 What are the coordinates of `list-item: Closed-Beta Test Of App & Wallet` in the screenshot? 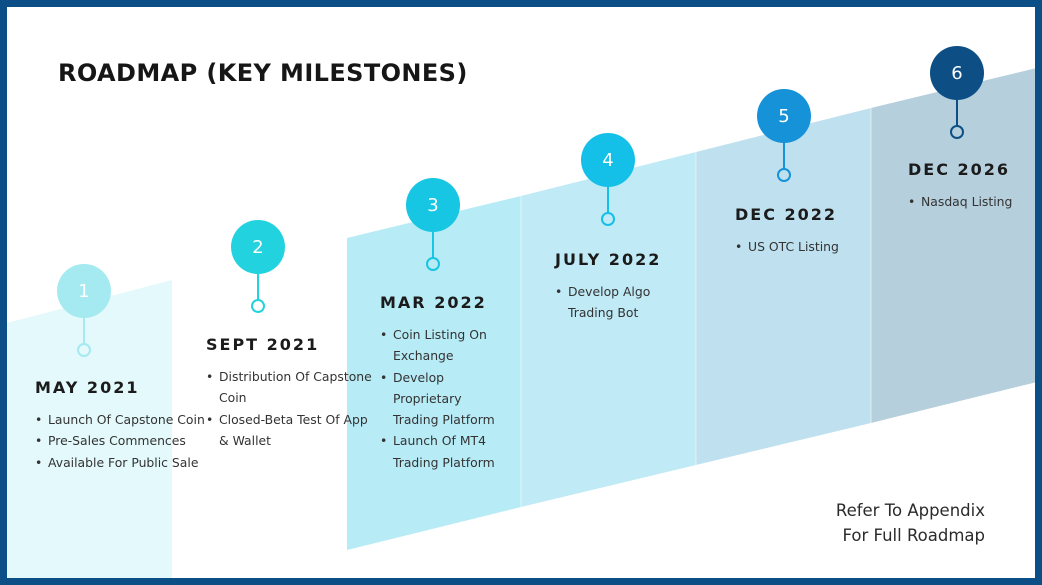 It's located at (291, 430).